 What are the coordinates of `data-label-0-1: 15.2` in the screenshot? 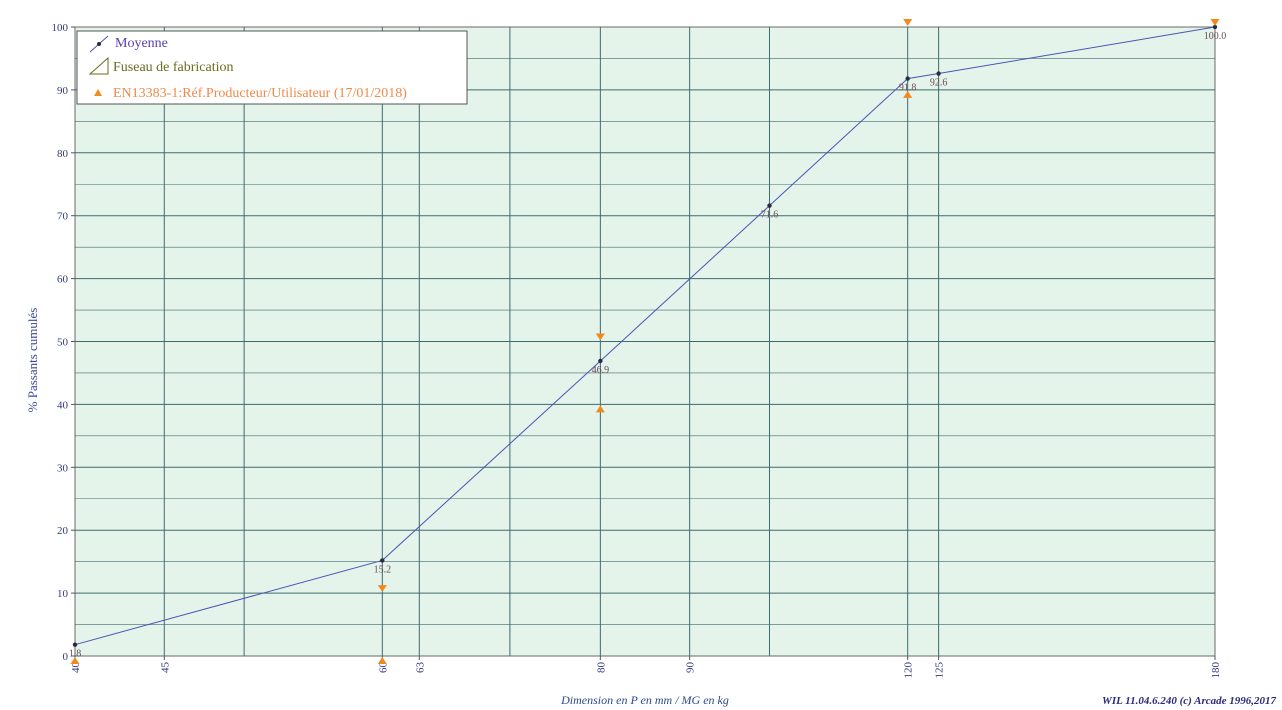 It's located at (383, 569).